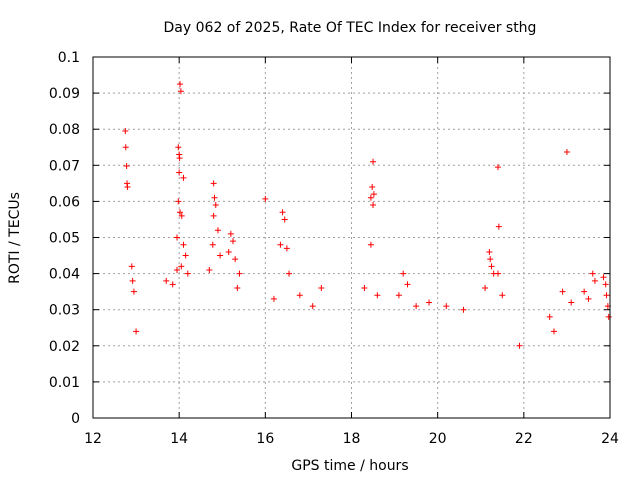 The height and width of the screenshot is (480, 640). What do you see at coordinates (610, 439) in the screenshot?
I see `x-tick-label: 24` at bounding box center [610, 439].